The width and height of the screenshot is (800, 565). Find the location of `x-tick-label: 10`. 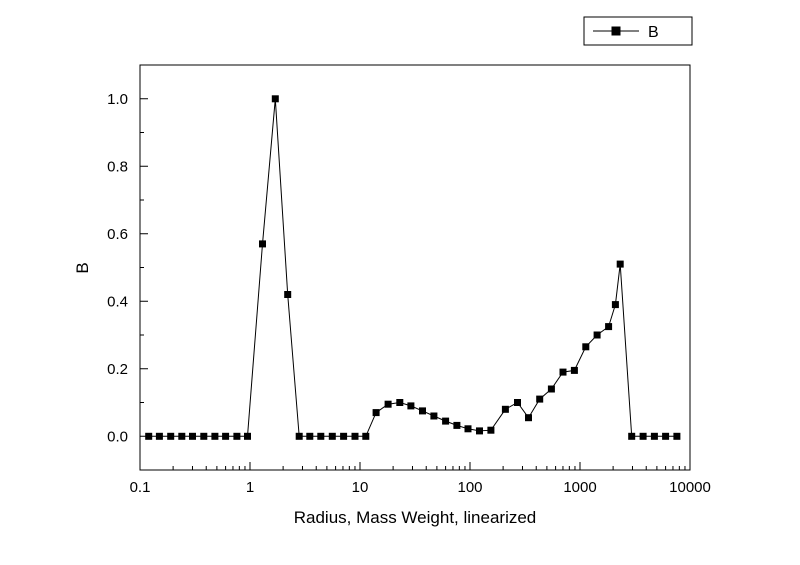

x-tick-label: 10 is located at coordinates (360, 487).